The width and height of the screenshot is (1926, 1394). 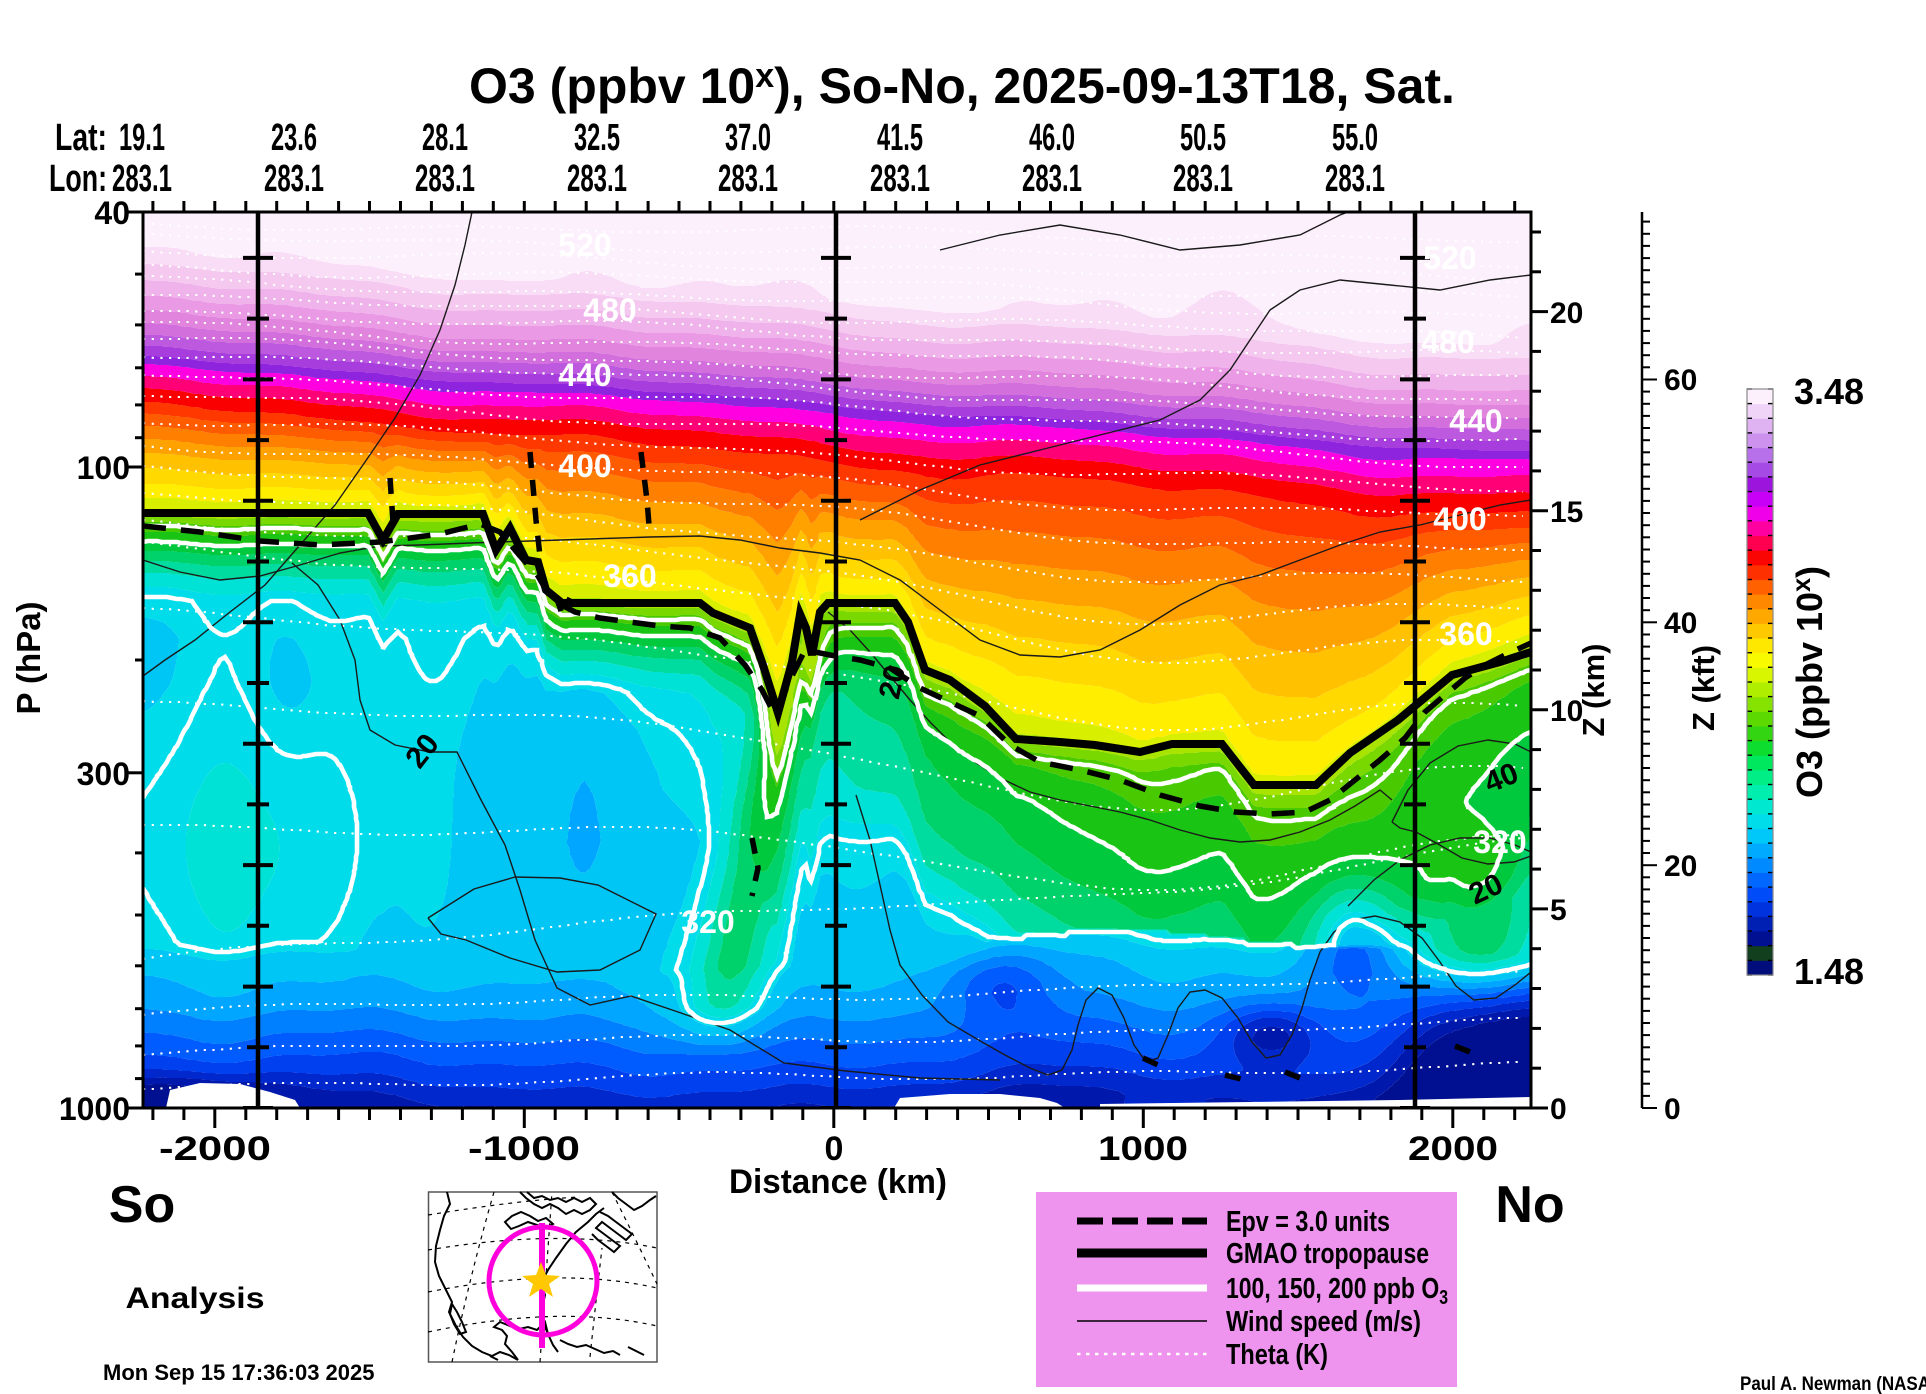 I want to click on svg-text: 55.0, so click(x=1355, y=138).